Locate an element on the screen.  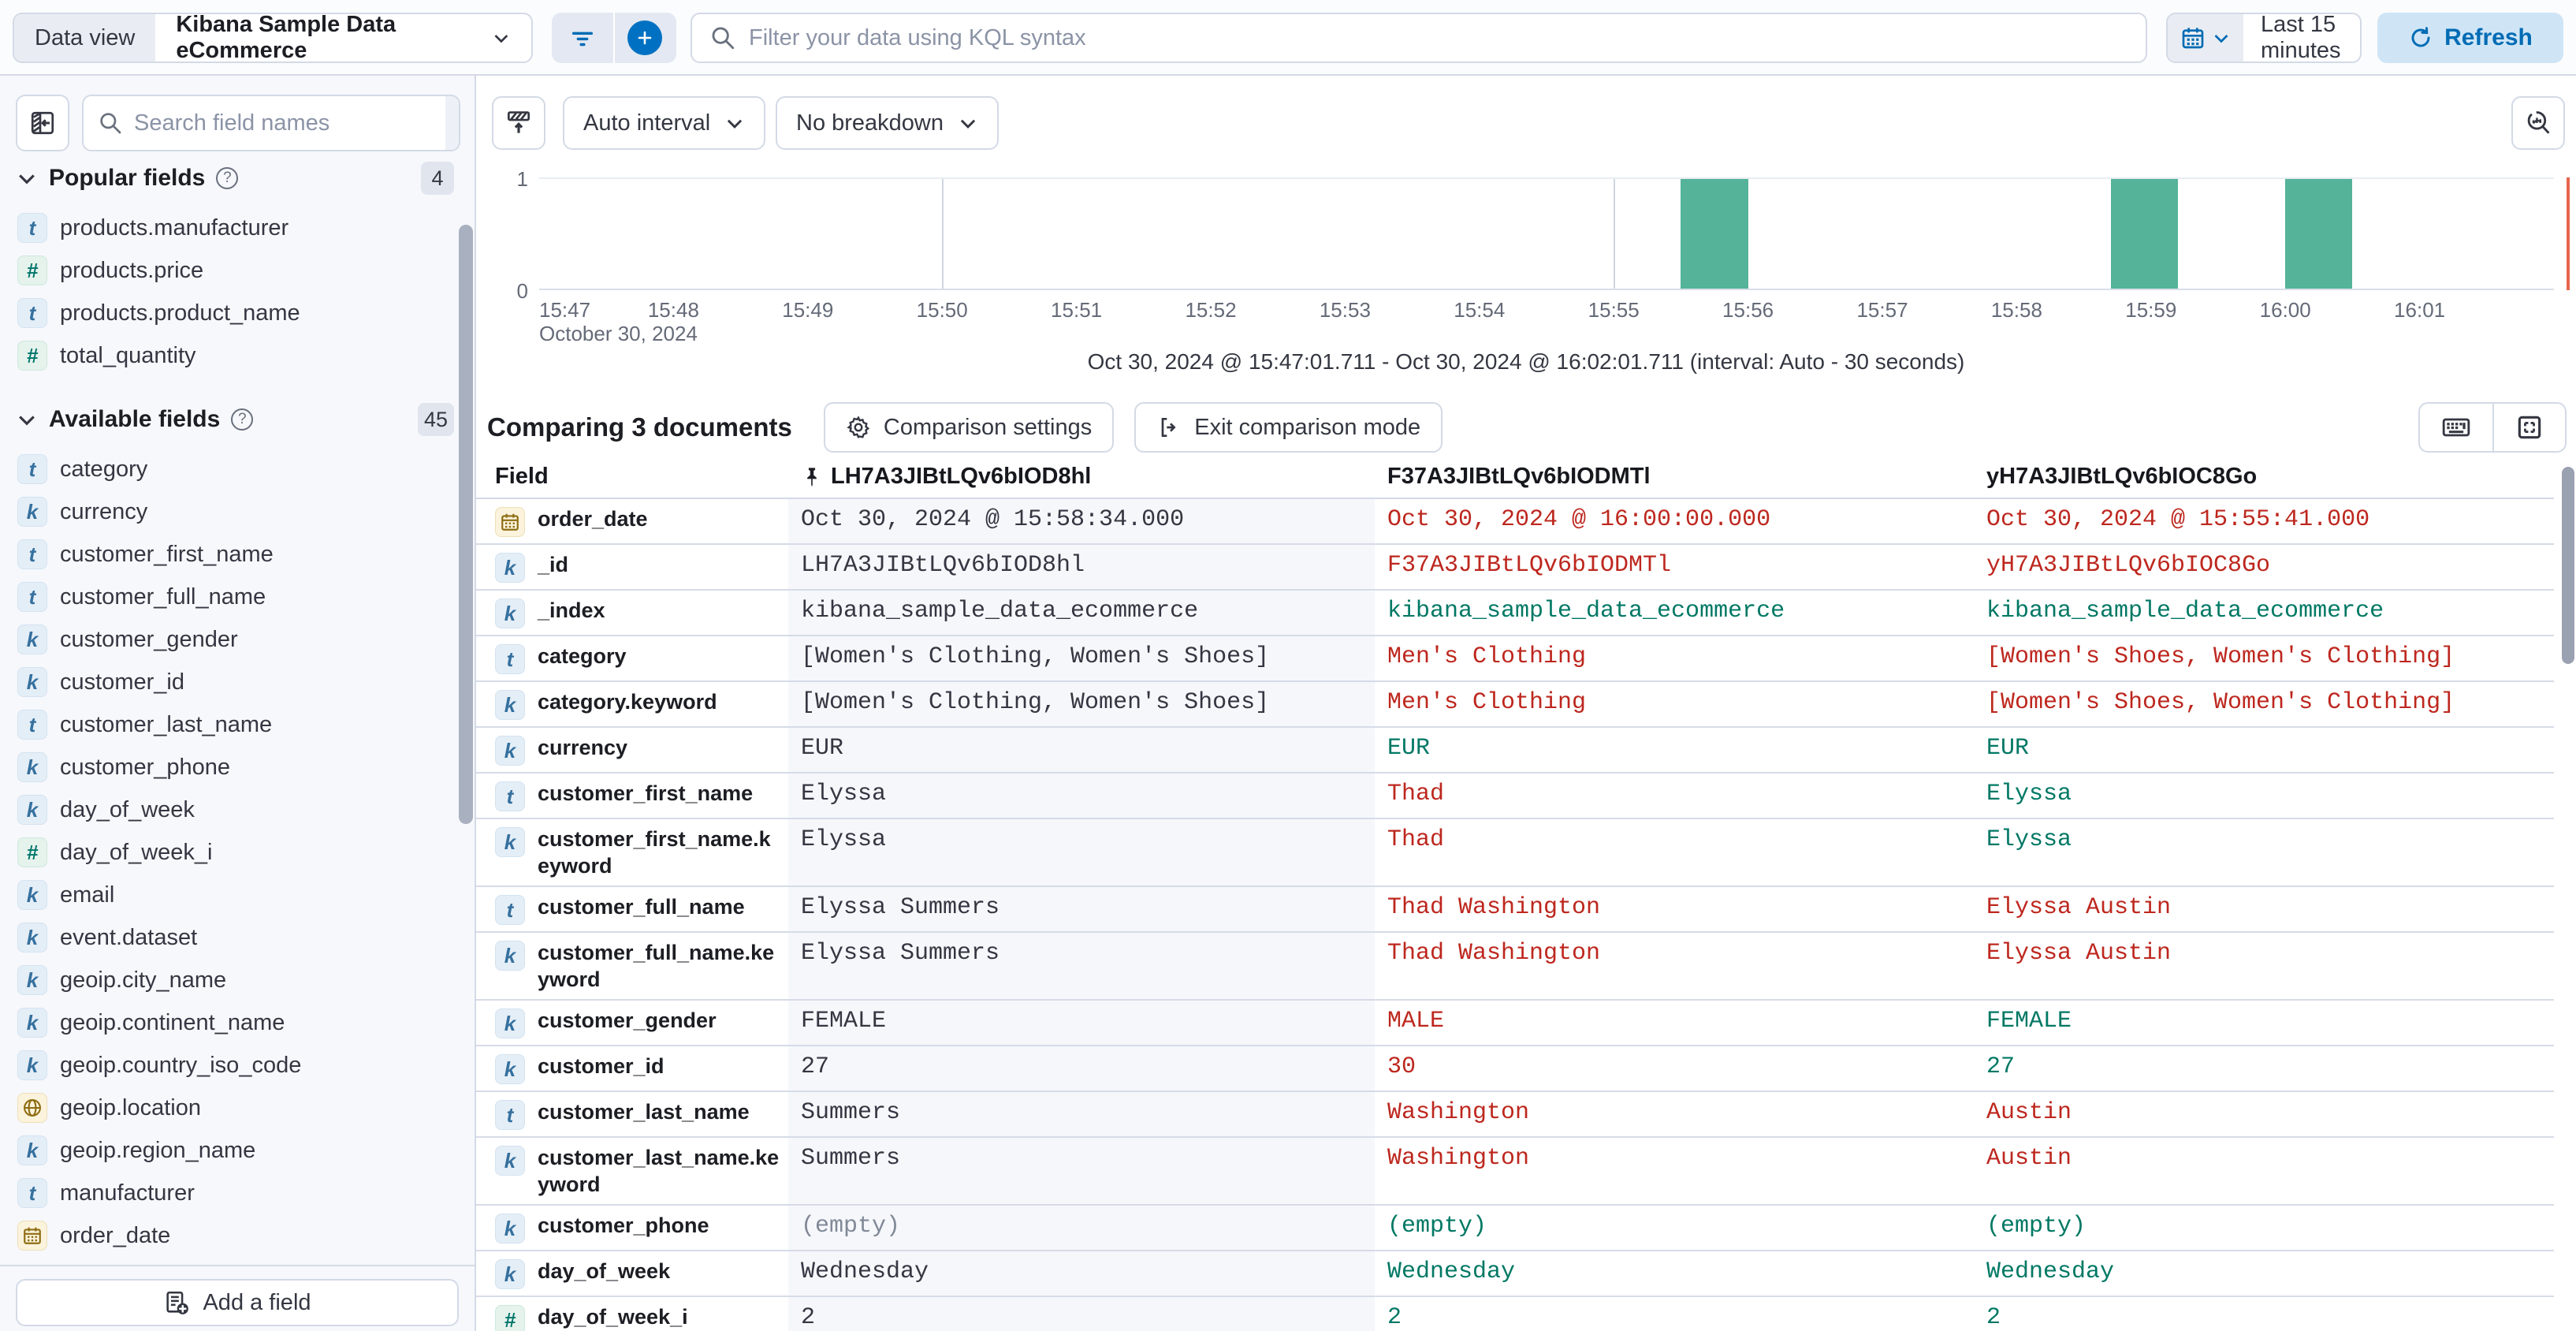
value-cell-base: EUR is located at coordinates (1081, 750).